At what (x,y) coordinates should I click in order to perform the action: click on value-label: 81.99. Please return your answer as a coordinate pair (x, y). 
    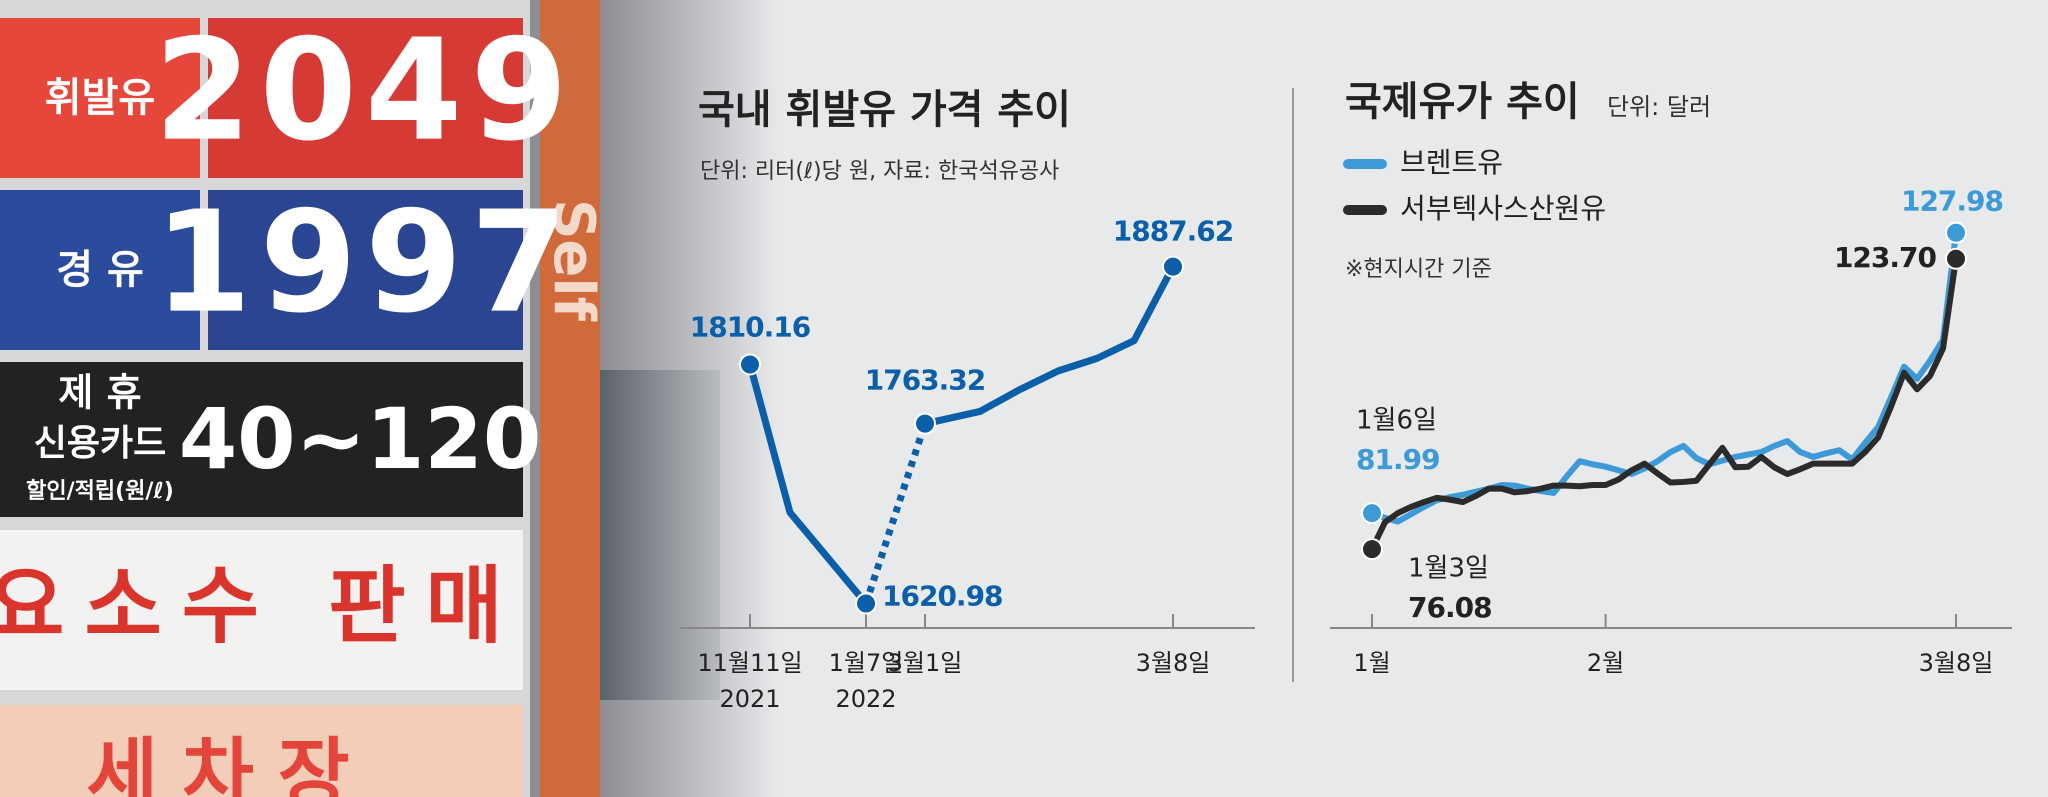
    Looking at the image, I should click on (1398, 459).